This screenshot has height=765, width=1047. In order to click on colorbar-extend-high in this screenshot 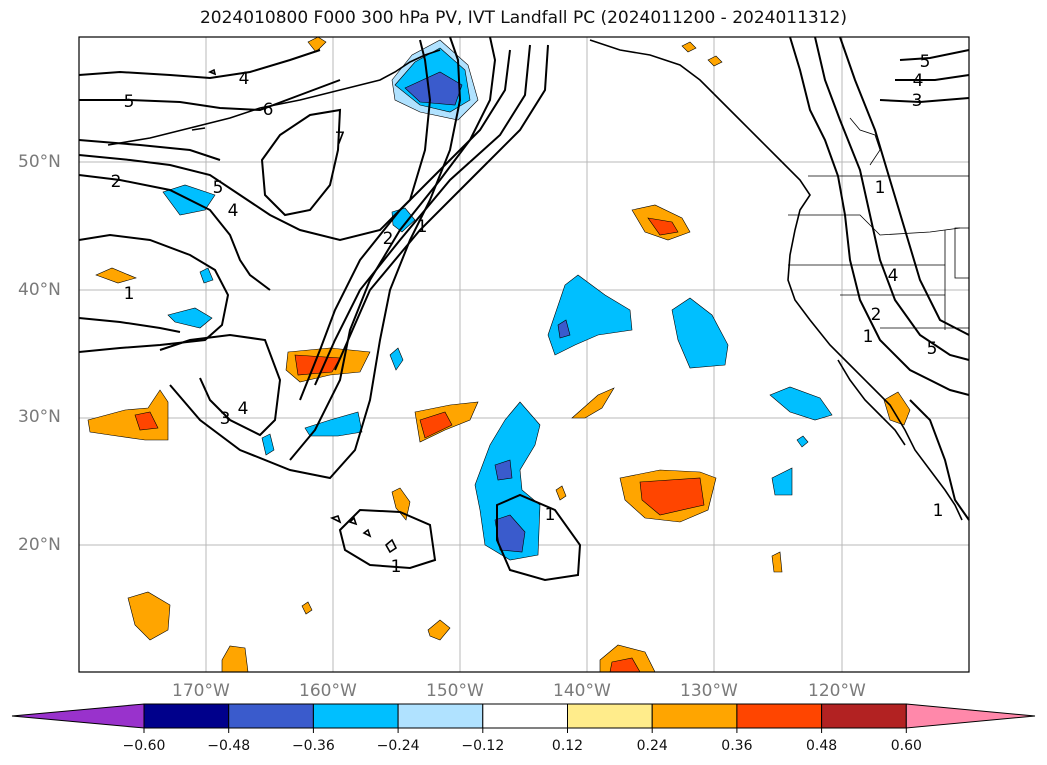, I will do `click(970, 716)`.